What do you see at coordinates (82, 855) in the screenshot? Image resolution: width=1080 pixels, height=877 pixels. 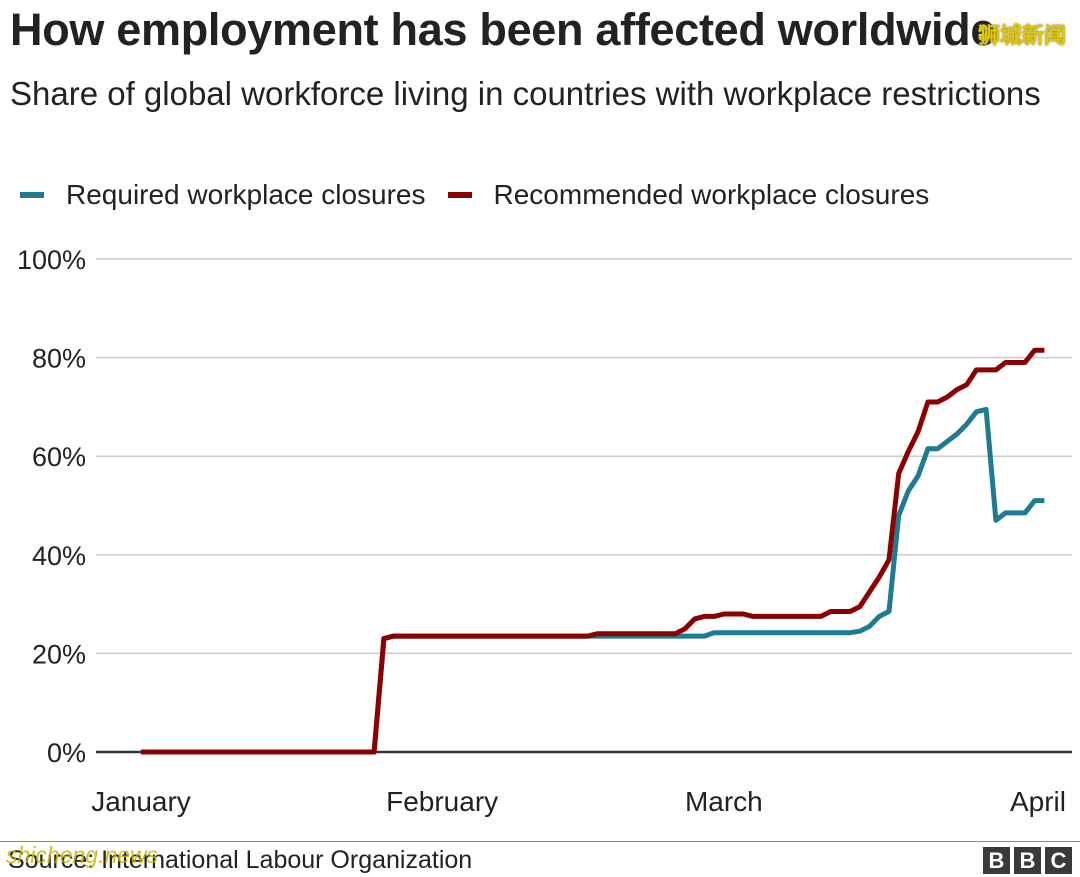 I see `watermark-text-bottom: shicheng.news` at bounding box center [82, 855].